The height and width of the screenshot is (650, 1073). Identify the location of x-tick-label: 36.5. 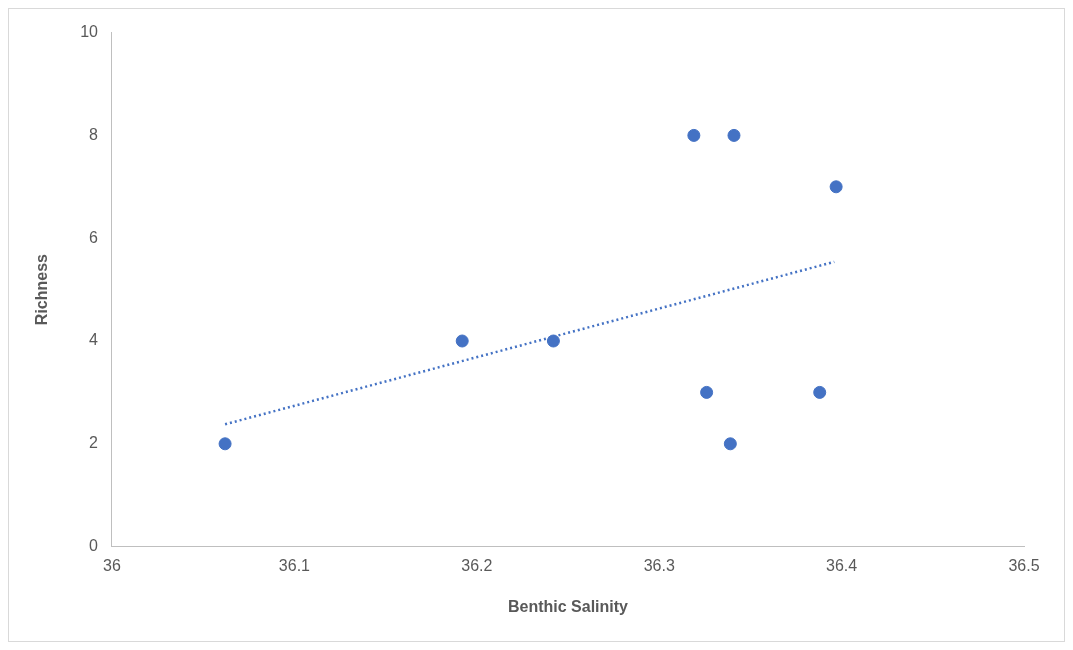
(1024, 565).